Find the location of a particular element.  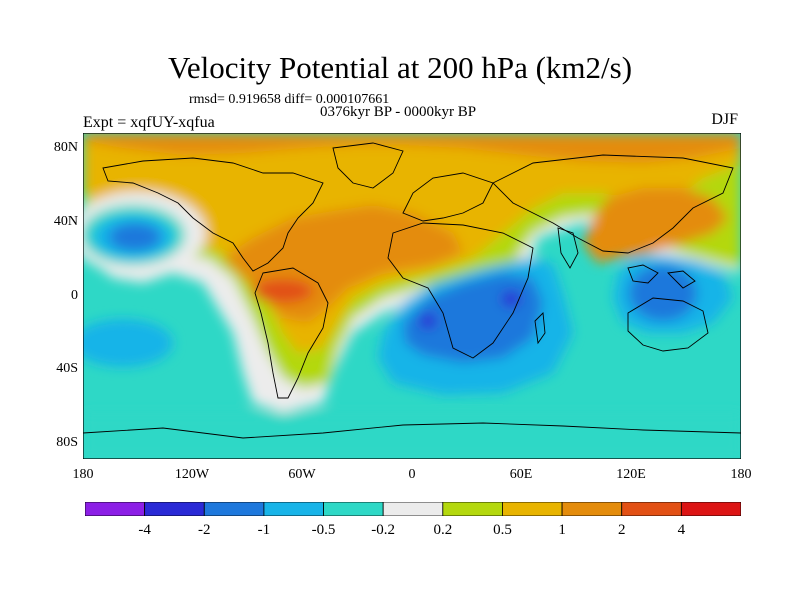

stats-line: rmsd= 0.919658 diff= 0.000107661 is located at coordinates (289, 99).